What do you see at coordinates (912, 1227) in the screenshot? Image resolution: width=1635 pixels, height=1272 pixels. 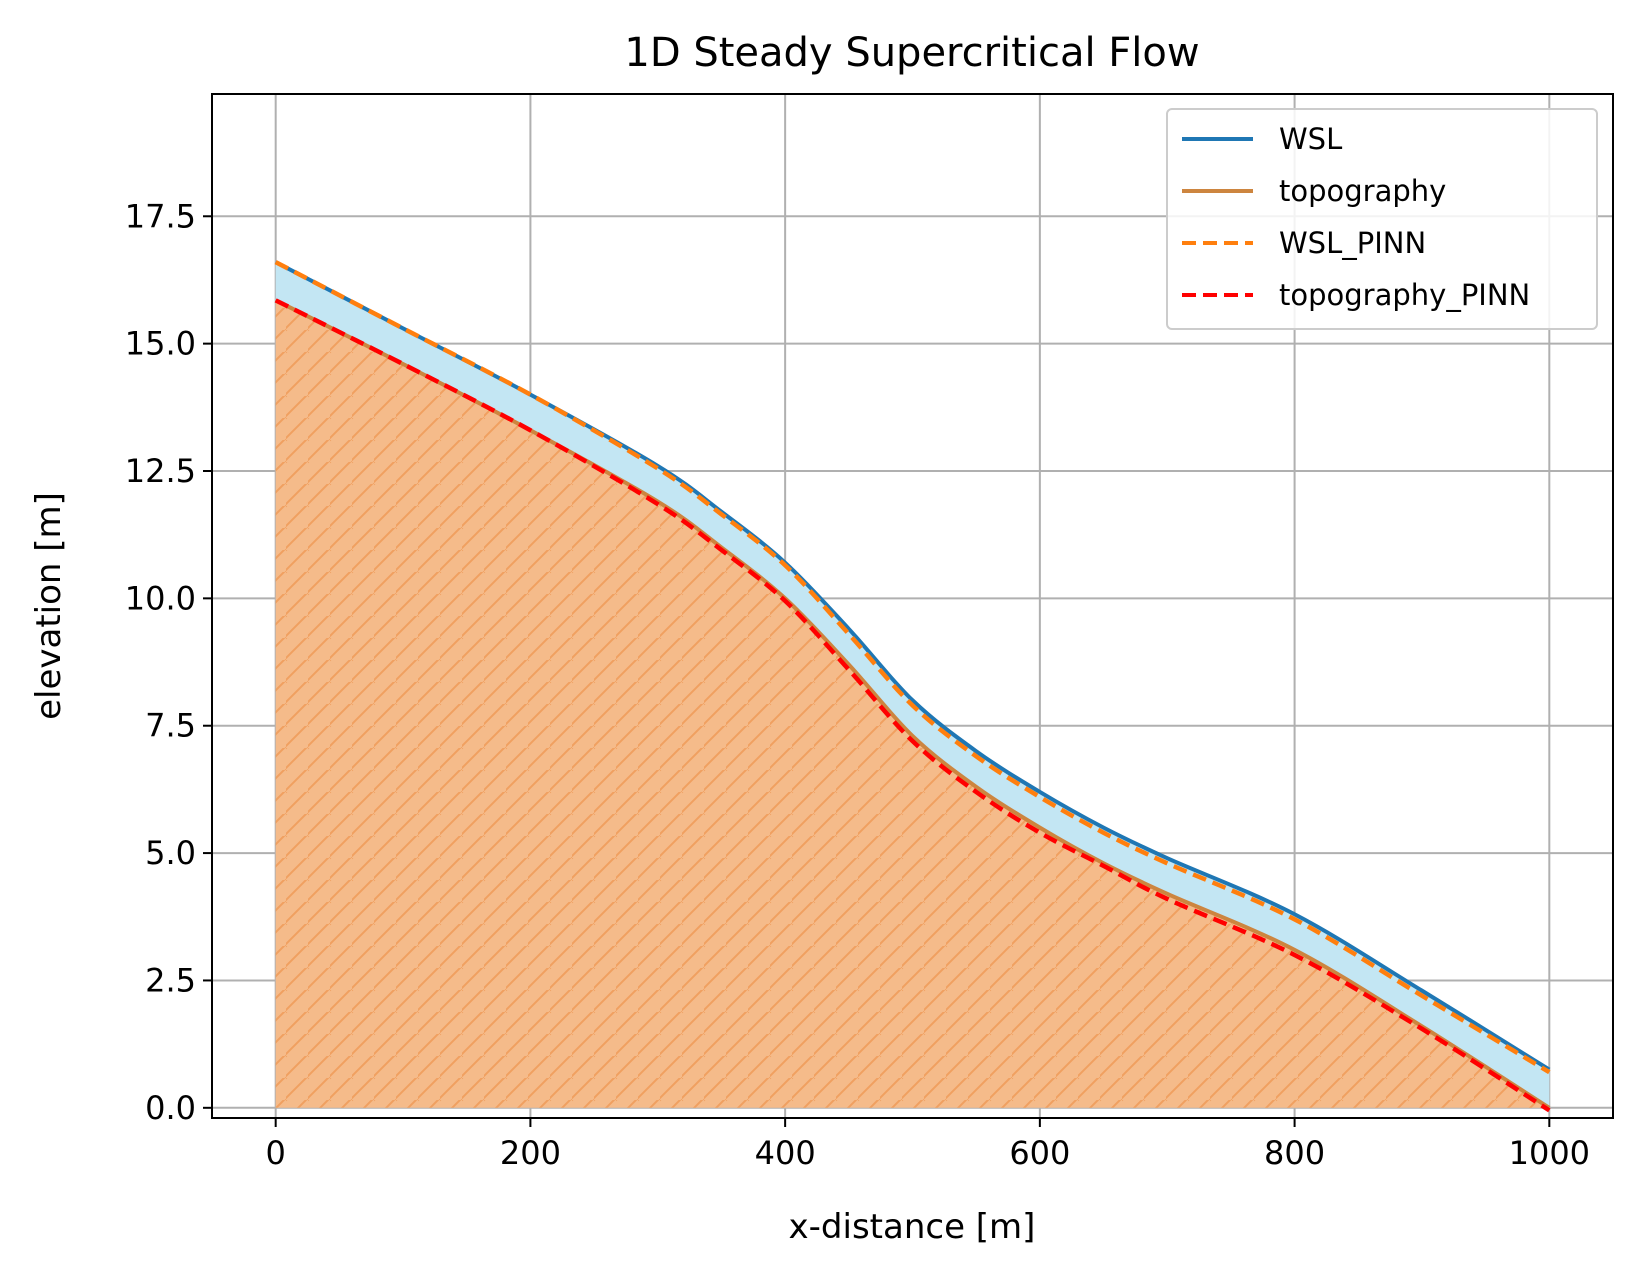 I see `x-axis-label: x-distance [m]` at bounding box center [912, 1227].